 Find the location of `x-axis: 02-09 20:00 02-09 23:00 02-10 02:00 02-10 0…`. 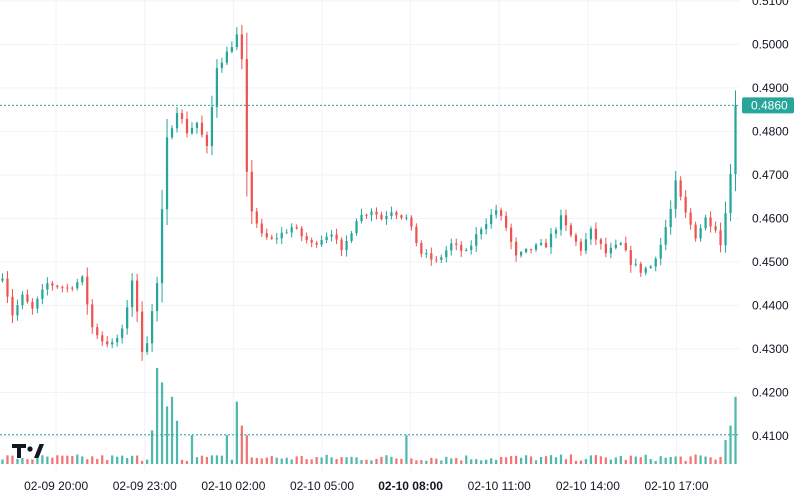

x-axis: 02-09 20:00 02-09 23:00 02-10 02:00 02-10 0… is located at coordinates (366, 486).